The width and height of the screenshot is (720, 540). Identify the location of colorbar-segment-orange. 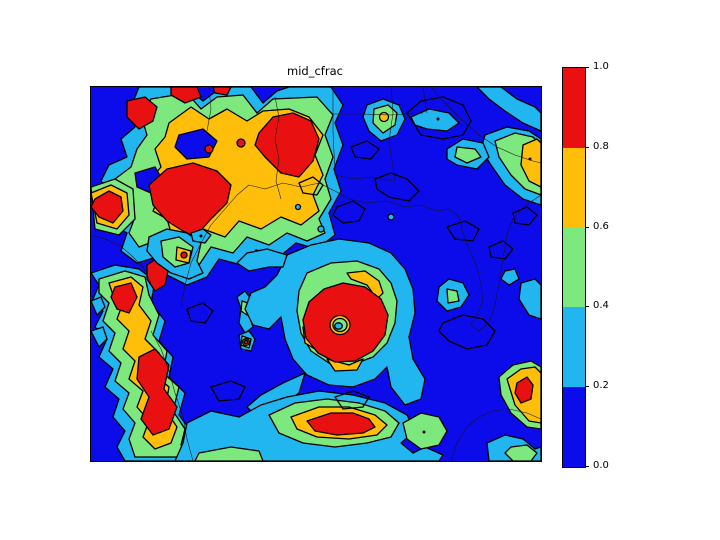
(574, 187).